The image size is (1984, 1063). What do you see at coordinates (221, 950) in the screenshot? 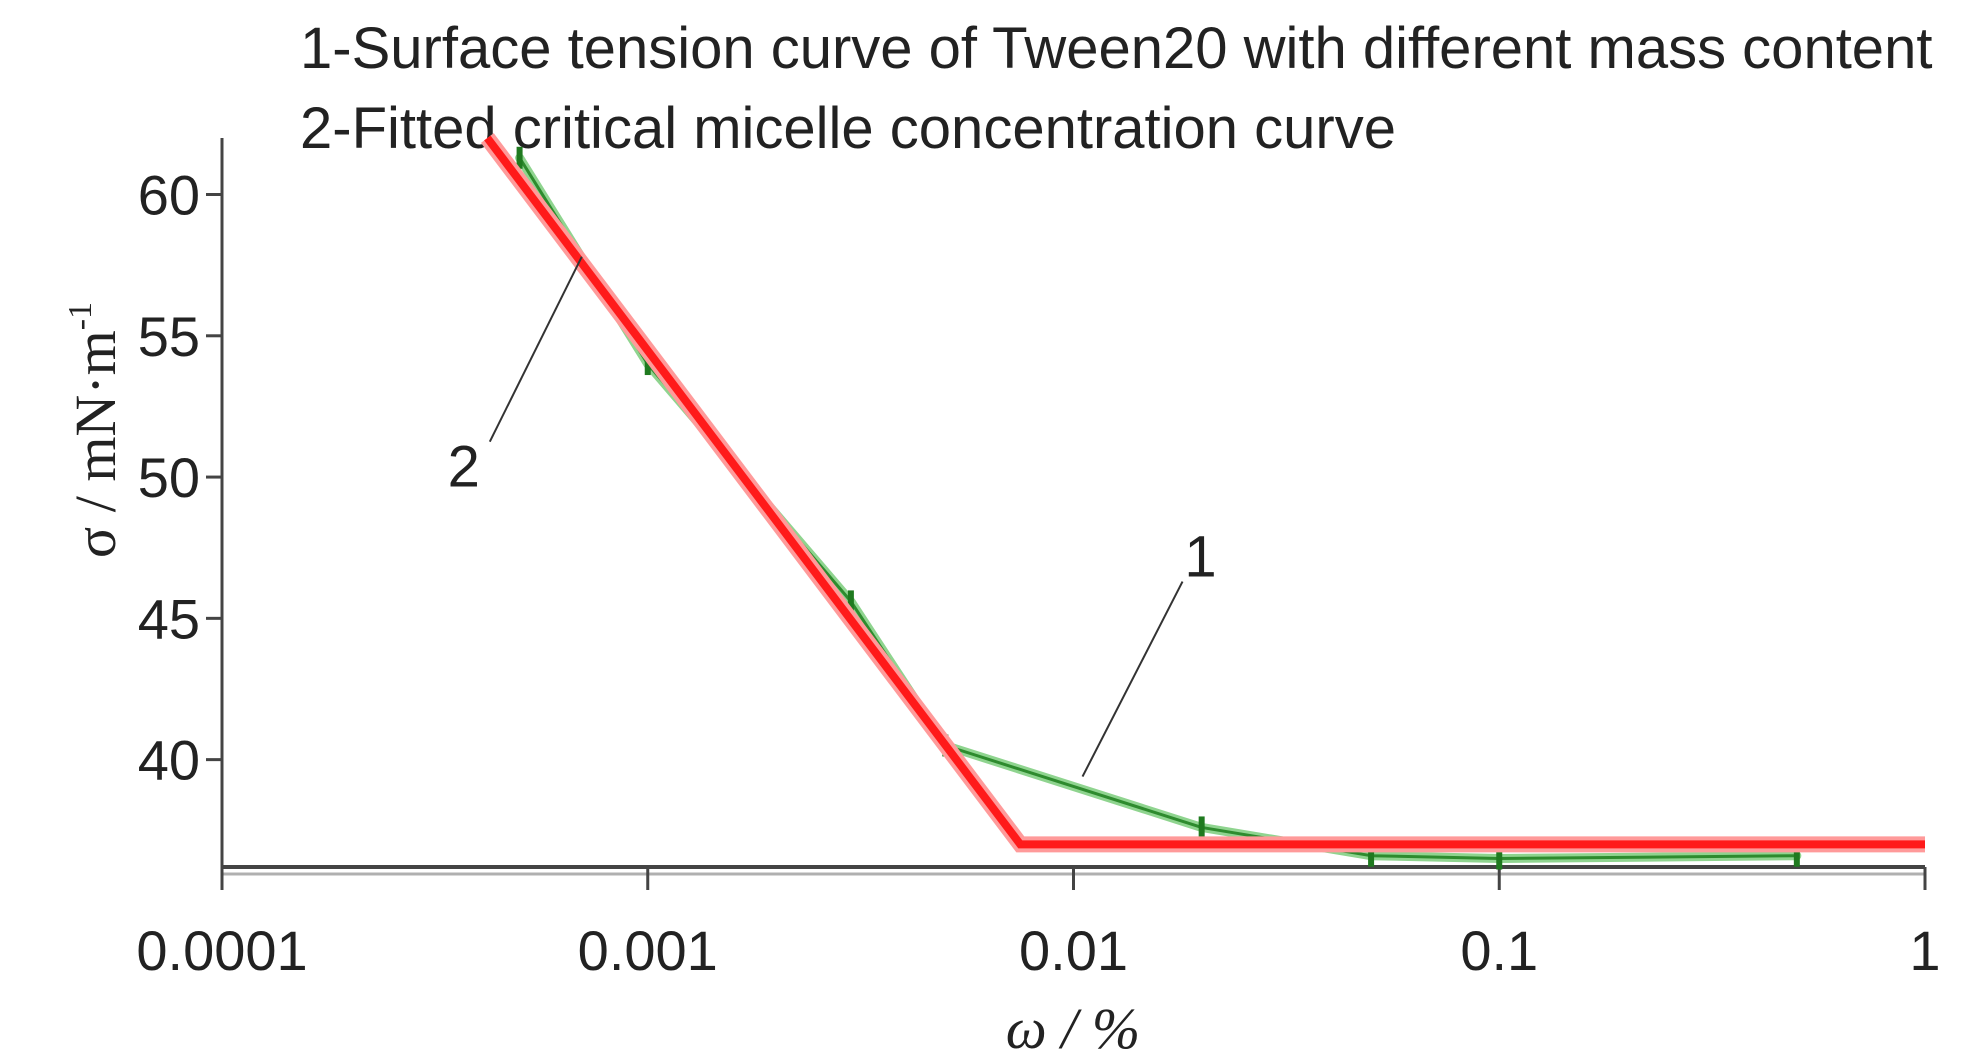
I see `x-tick-label: 0.0001` at bounding box center [221, 950].